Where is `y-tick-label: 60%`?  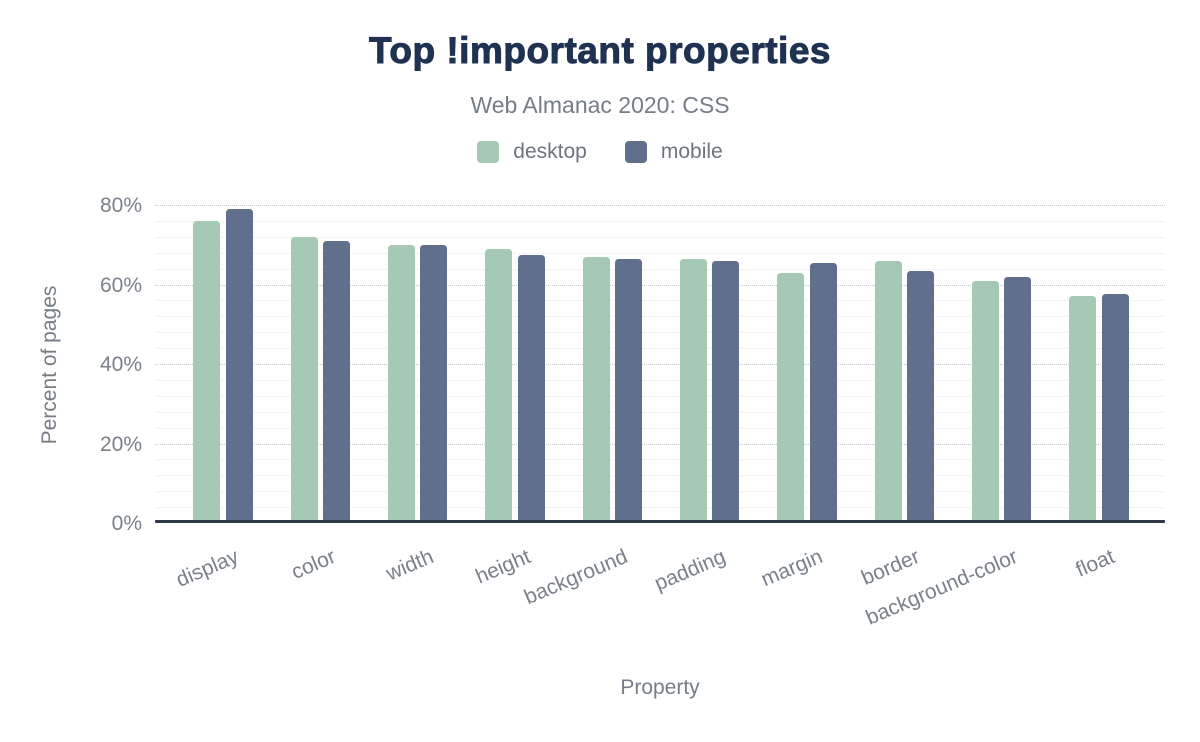 y-tick-label: 60% is located at coordinates (120, 285).